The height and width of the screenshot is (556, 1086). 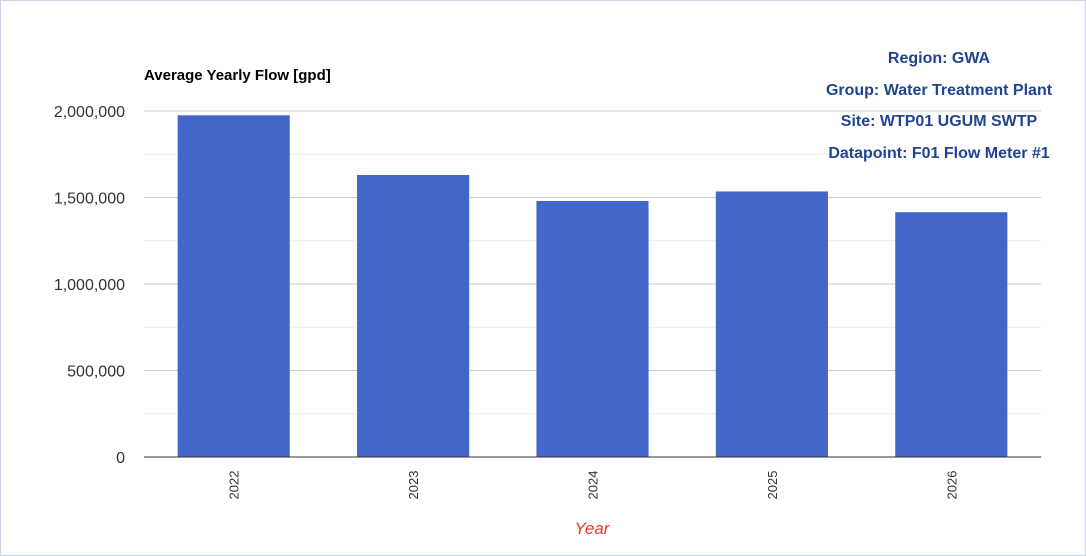 What do you see at coordinates (593, 528) in the screenshot?
I see `x-axis-label: Year` at bounding box center [593, 528].